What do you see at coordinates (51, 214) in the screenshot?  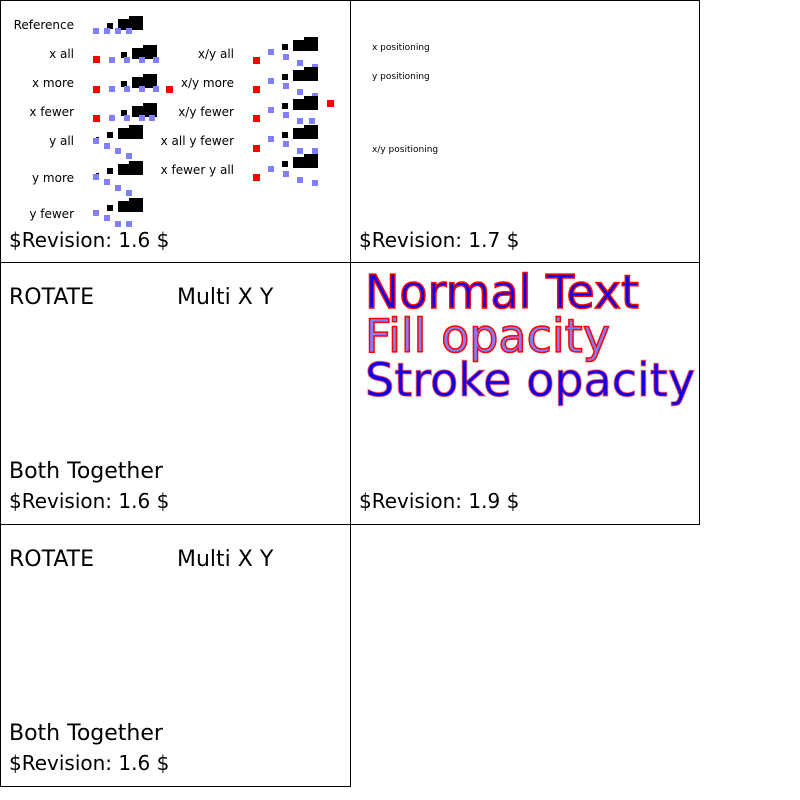 I see `label-y-fewer: y fewer` at bounding box center [51, 214].